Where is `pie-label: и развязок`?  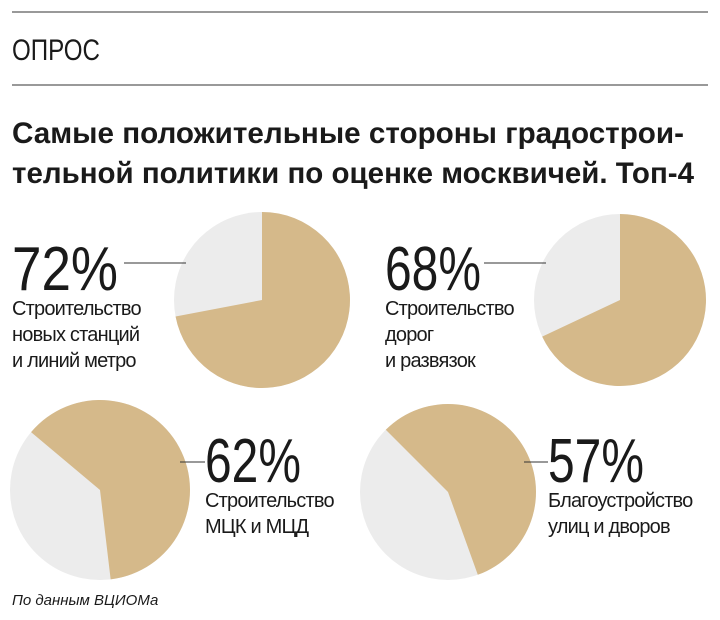
pie-label: и развязок is located at coordinates (430, 361).